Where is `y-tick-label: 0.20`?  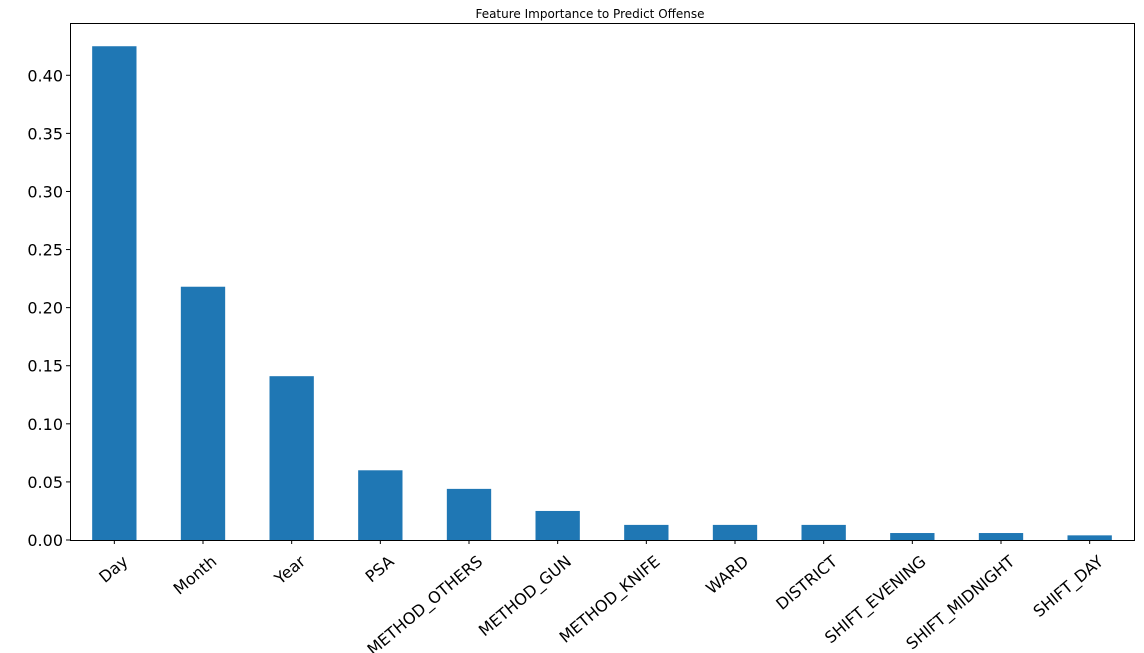 y-tick-label: 0.20 is located at coordinates (45, 308).